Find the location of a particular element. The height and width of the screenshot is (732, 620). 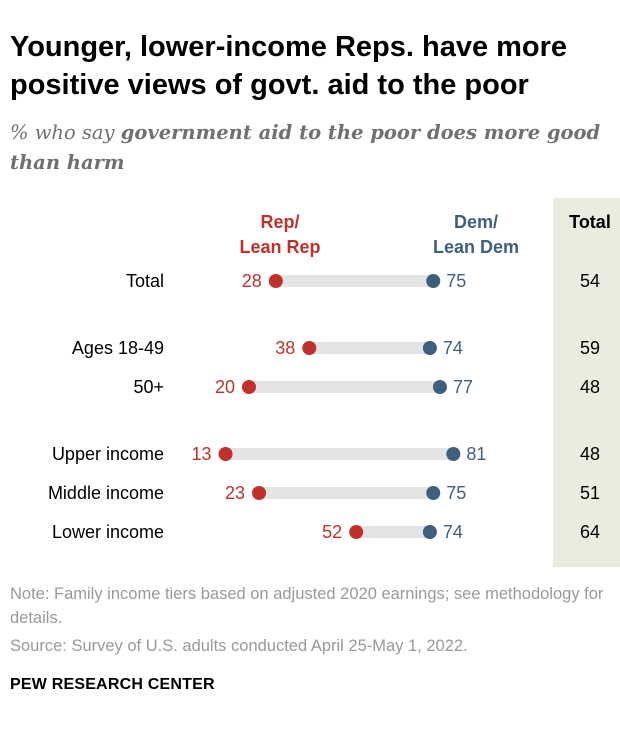

rep-value-label: 23 is located at coordinates (235, 493).